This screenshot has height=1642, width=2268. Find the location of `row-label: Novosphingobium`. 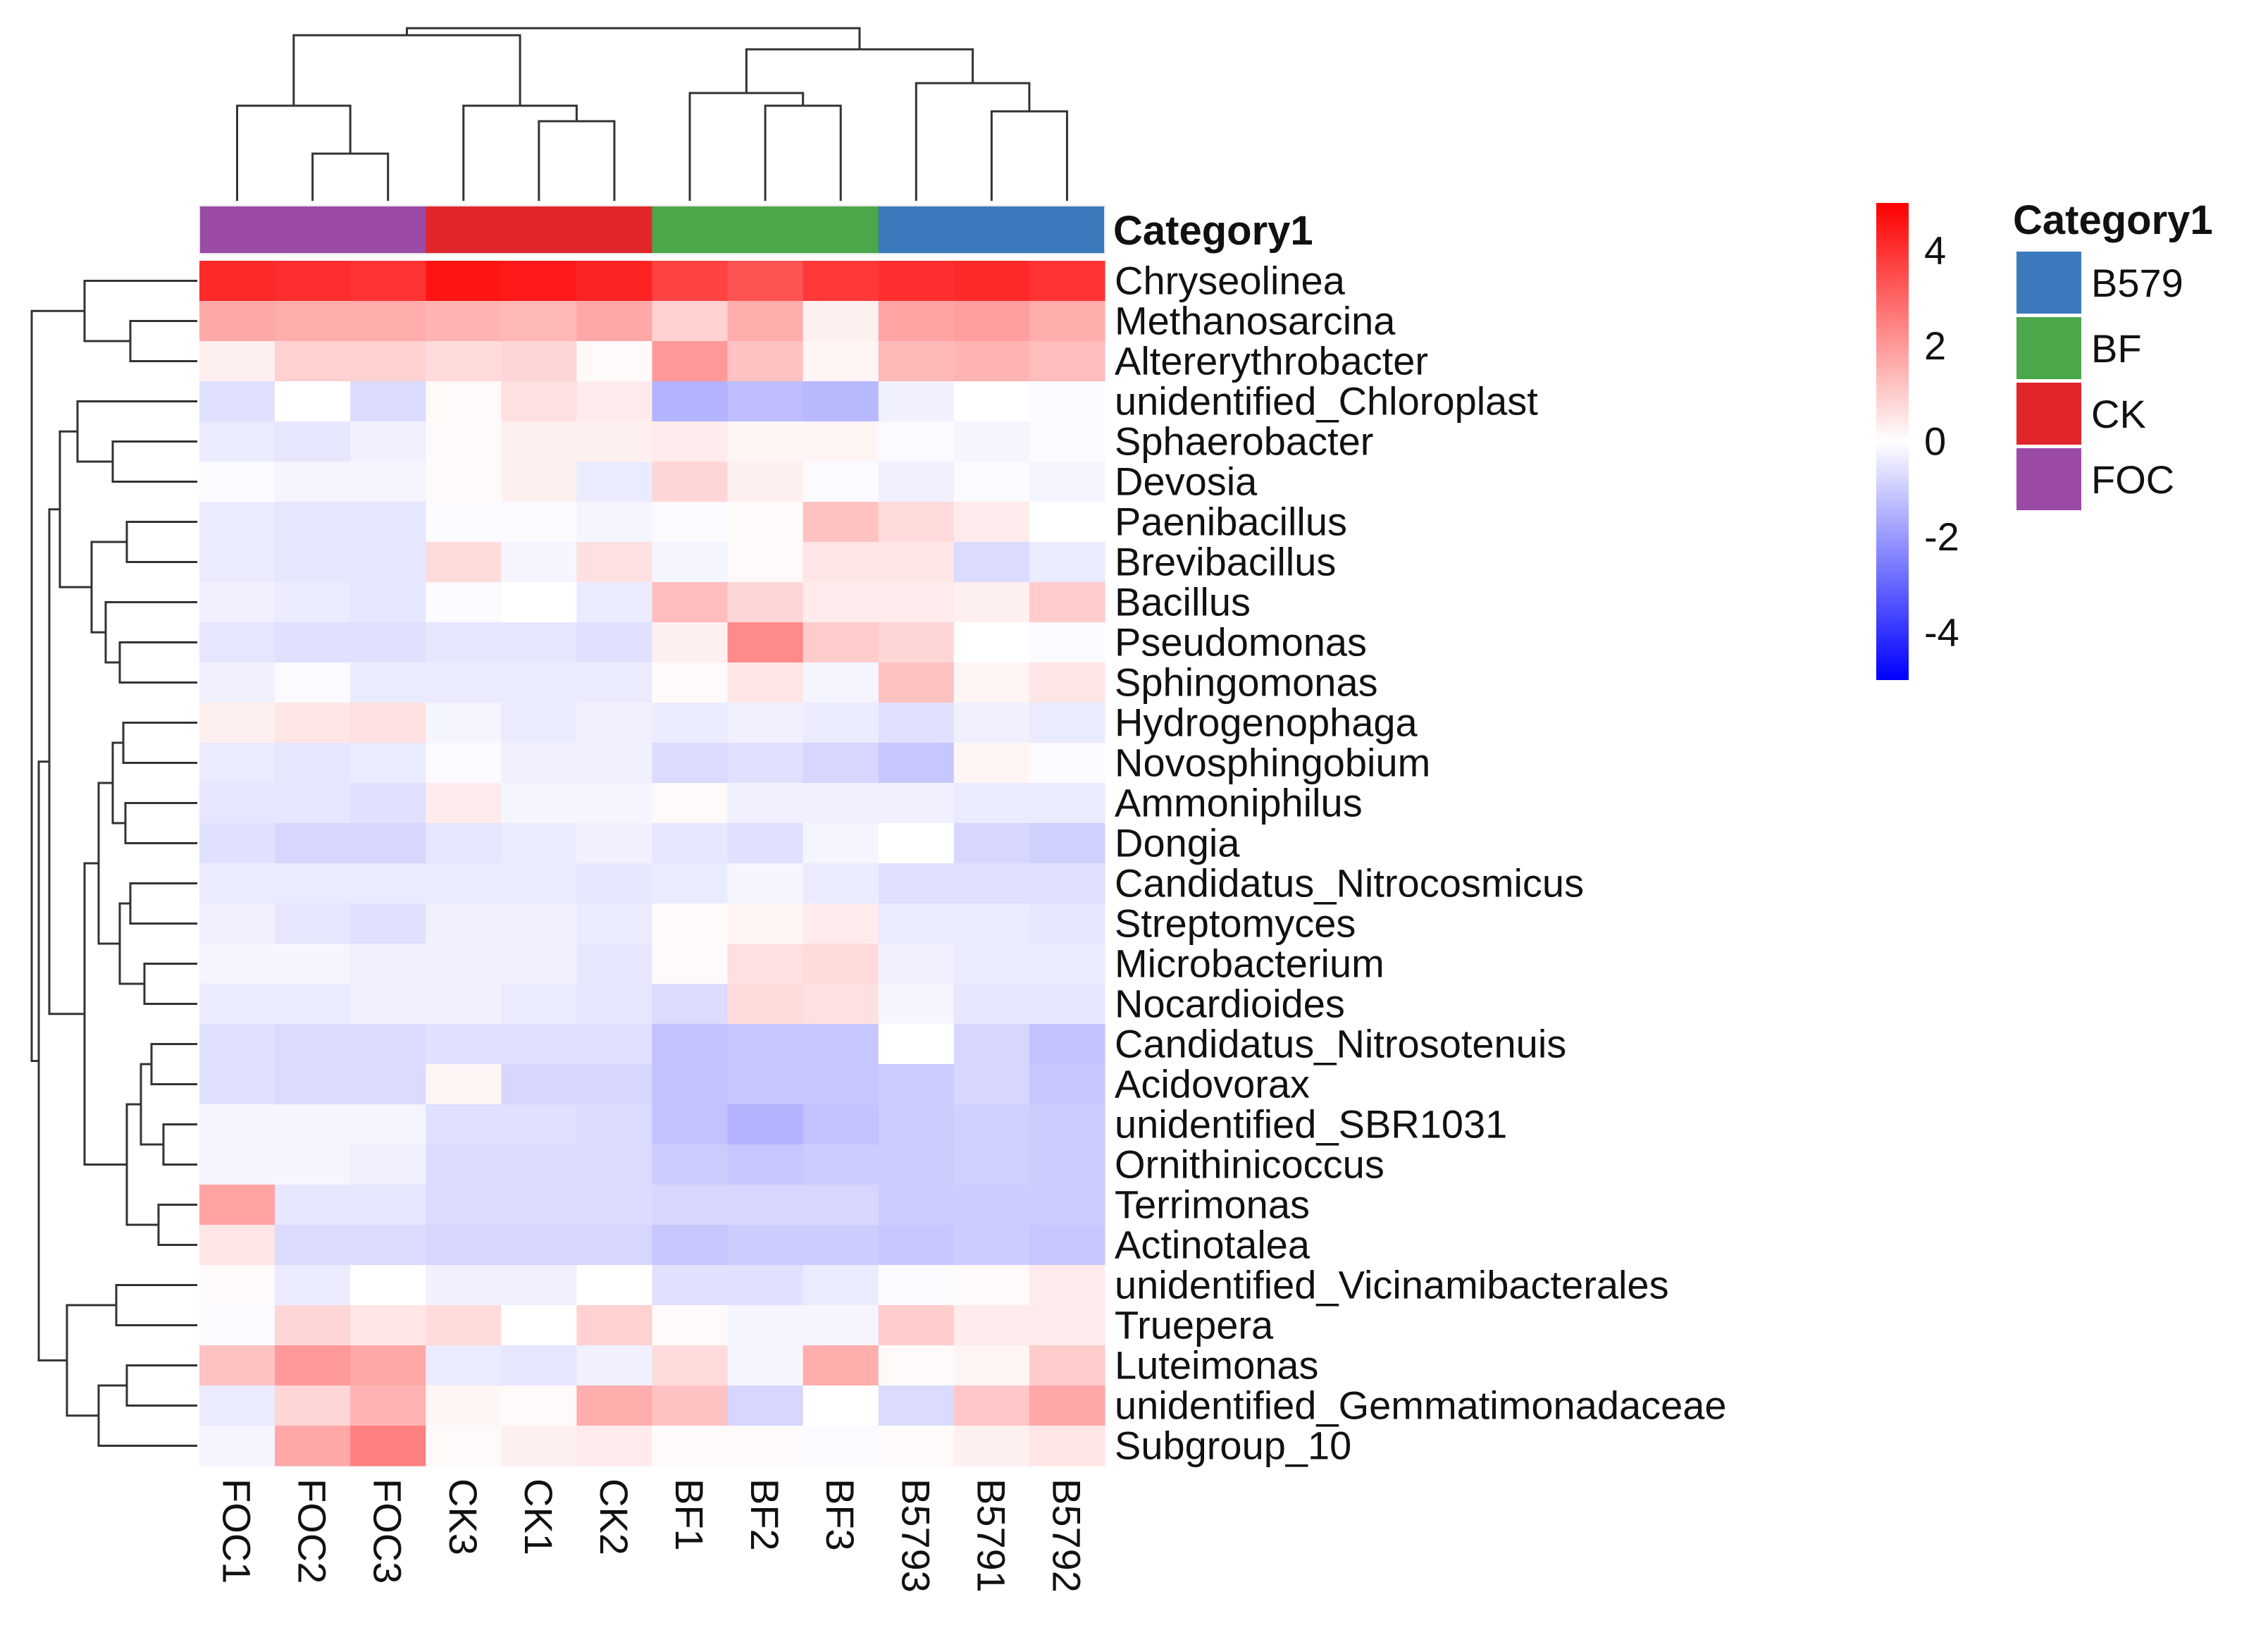

row-label: Novosphingobium is located at coordinates (1272, 763).